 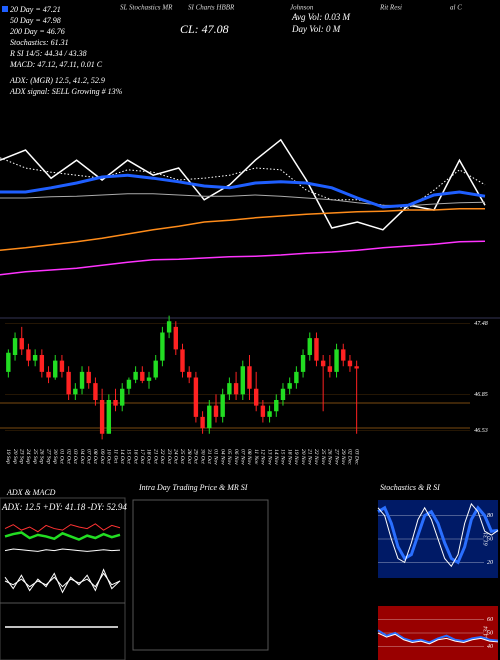 What do you see at coordinates (263, 457) in the screenshot?
I see `x-tick-label: 12 Nov` at bounding box center [263, 457].